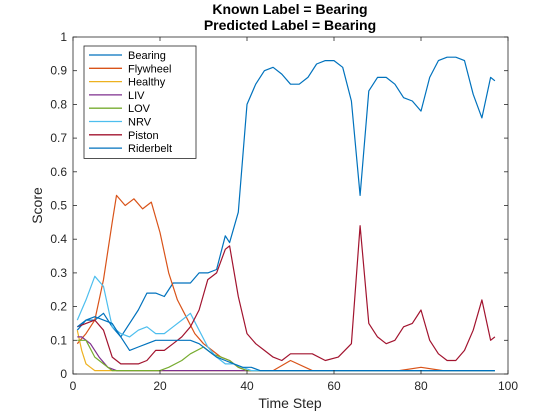 This screenshot has width=560, height=420. What do you see at coordinates (63, 37) in the screenshot?
I see `y-tick-label: 1` at bounding box center [63, 37].